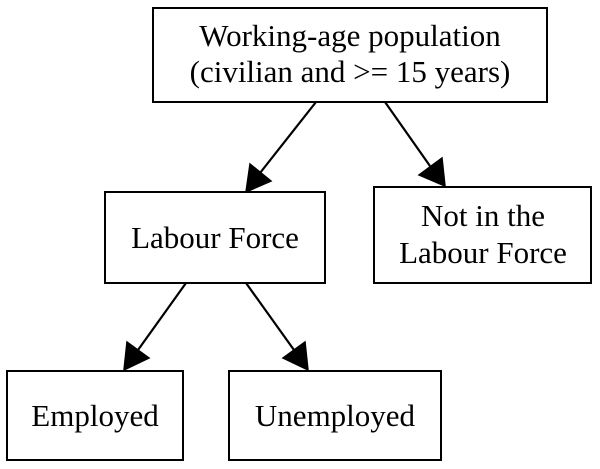 The height and width of the screenshot is (469, 600). Describe the element at coordinates (277, 327) in the screenshot. I see `edge-labour-force-to-unemployed` at that location.